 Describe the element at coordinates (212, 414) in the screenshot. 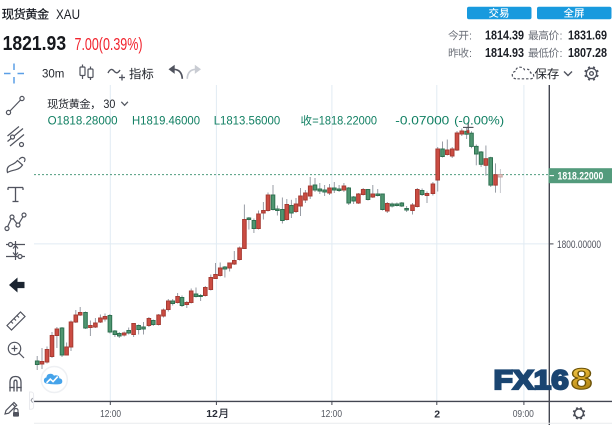

I see `svg-text: 12` at that location.